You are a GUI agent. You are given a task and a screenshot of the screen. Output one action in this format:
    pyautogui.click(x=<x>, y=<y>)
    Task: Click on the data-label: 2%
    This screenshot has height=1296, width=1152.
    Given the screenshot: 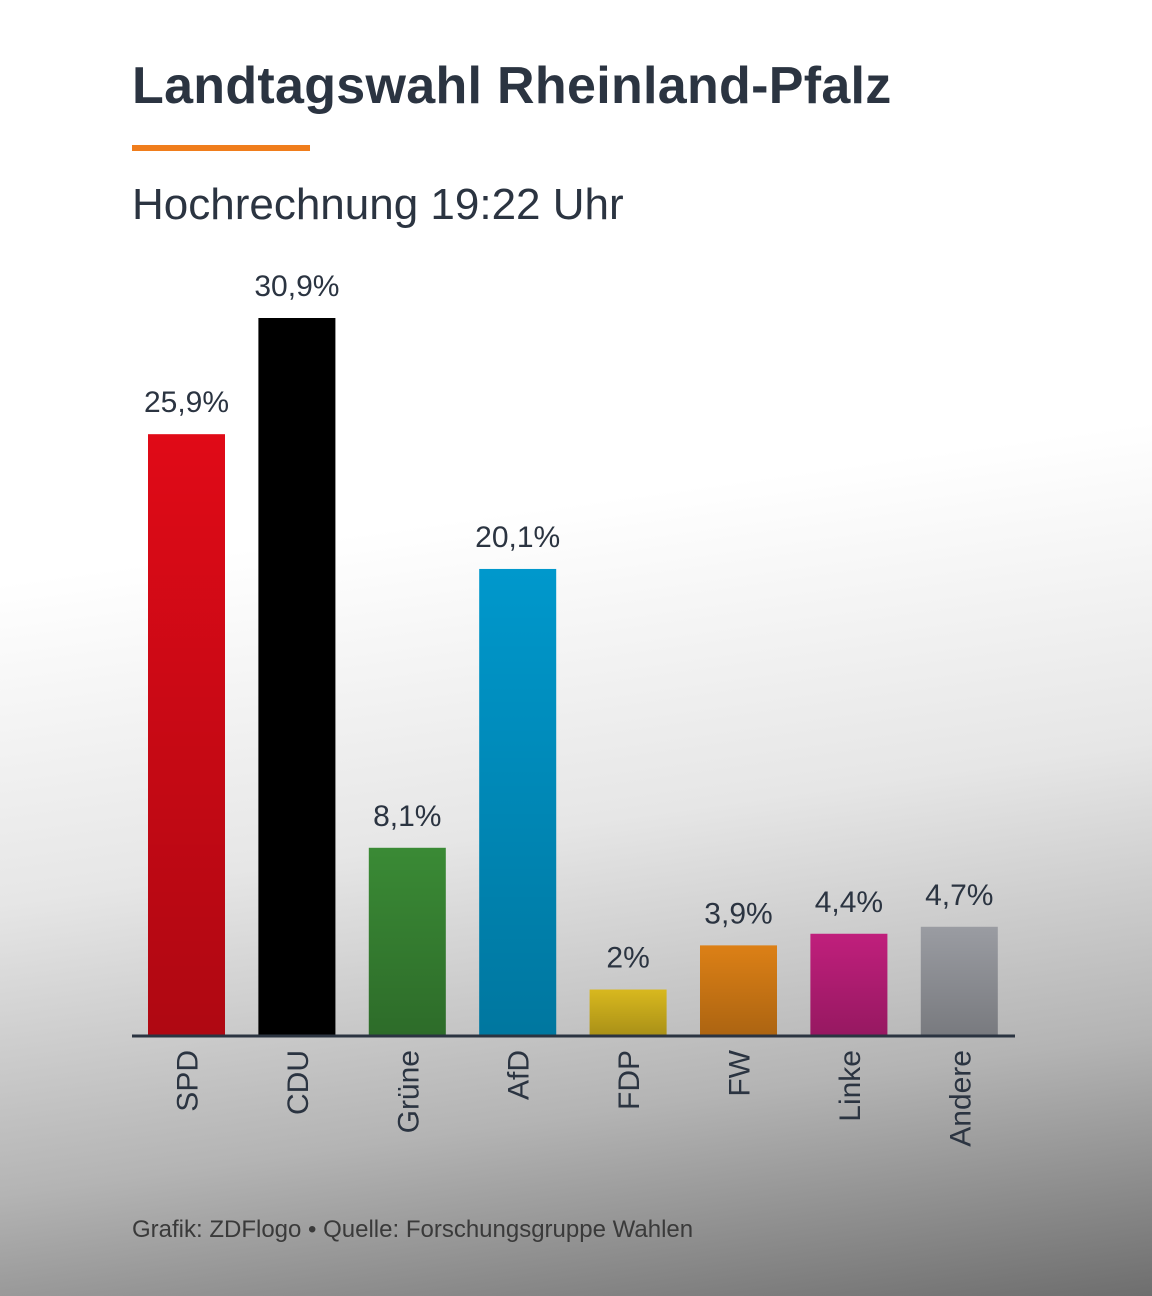 What is the action you would take?
    pyautogui.click(x=627, y=958)
    